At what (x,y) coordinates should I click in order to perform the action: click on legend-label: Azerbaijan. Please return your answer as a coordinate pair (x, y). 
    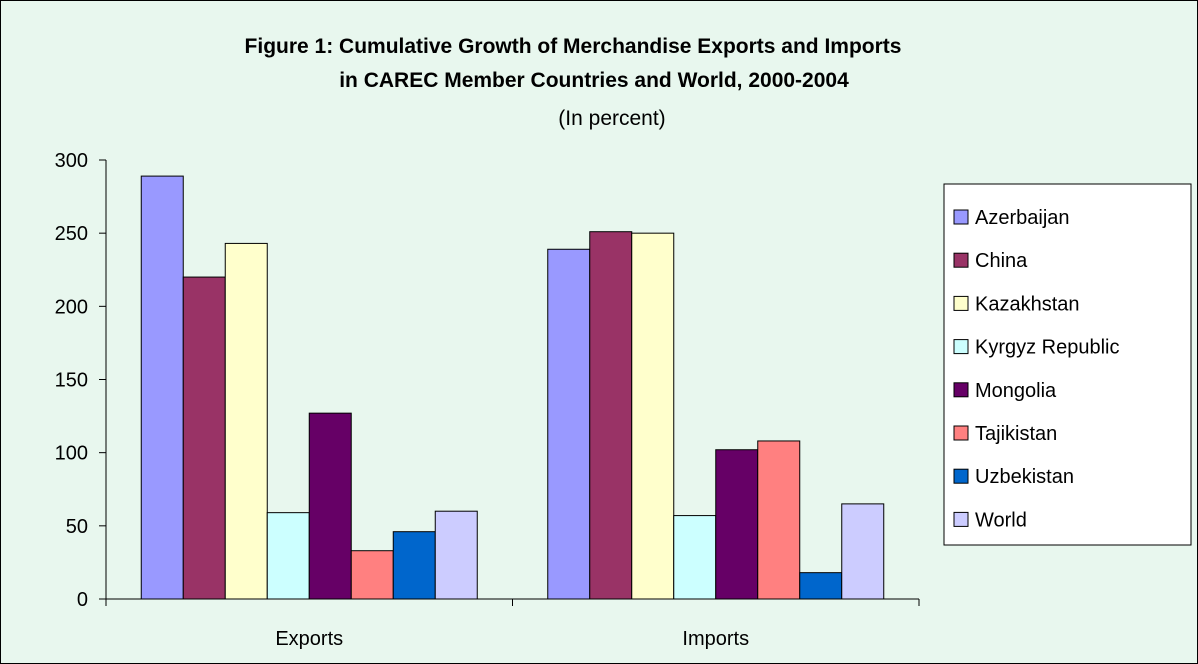
    Looking at the image, I should click on (1022, 218).